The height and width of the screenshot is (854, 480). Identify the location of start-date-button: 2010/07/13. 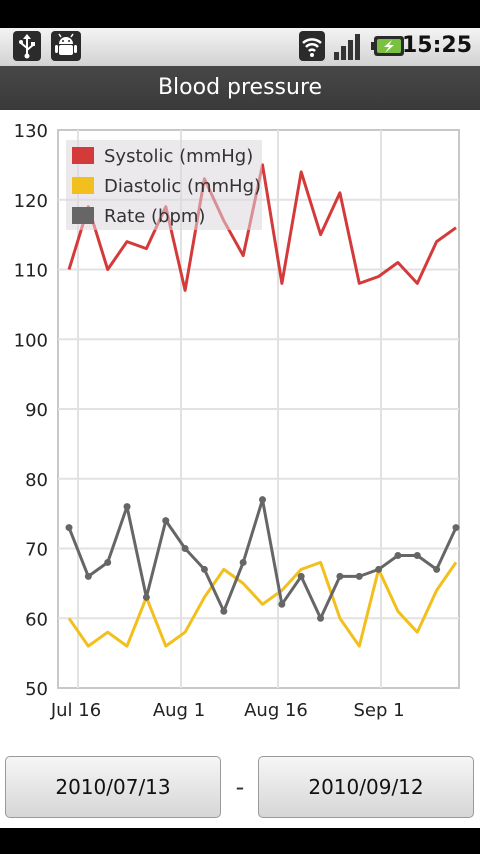
(113, 787).